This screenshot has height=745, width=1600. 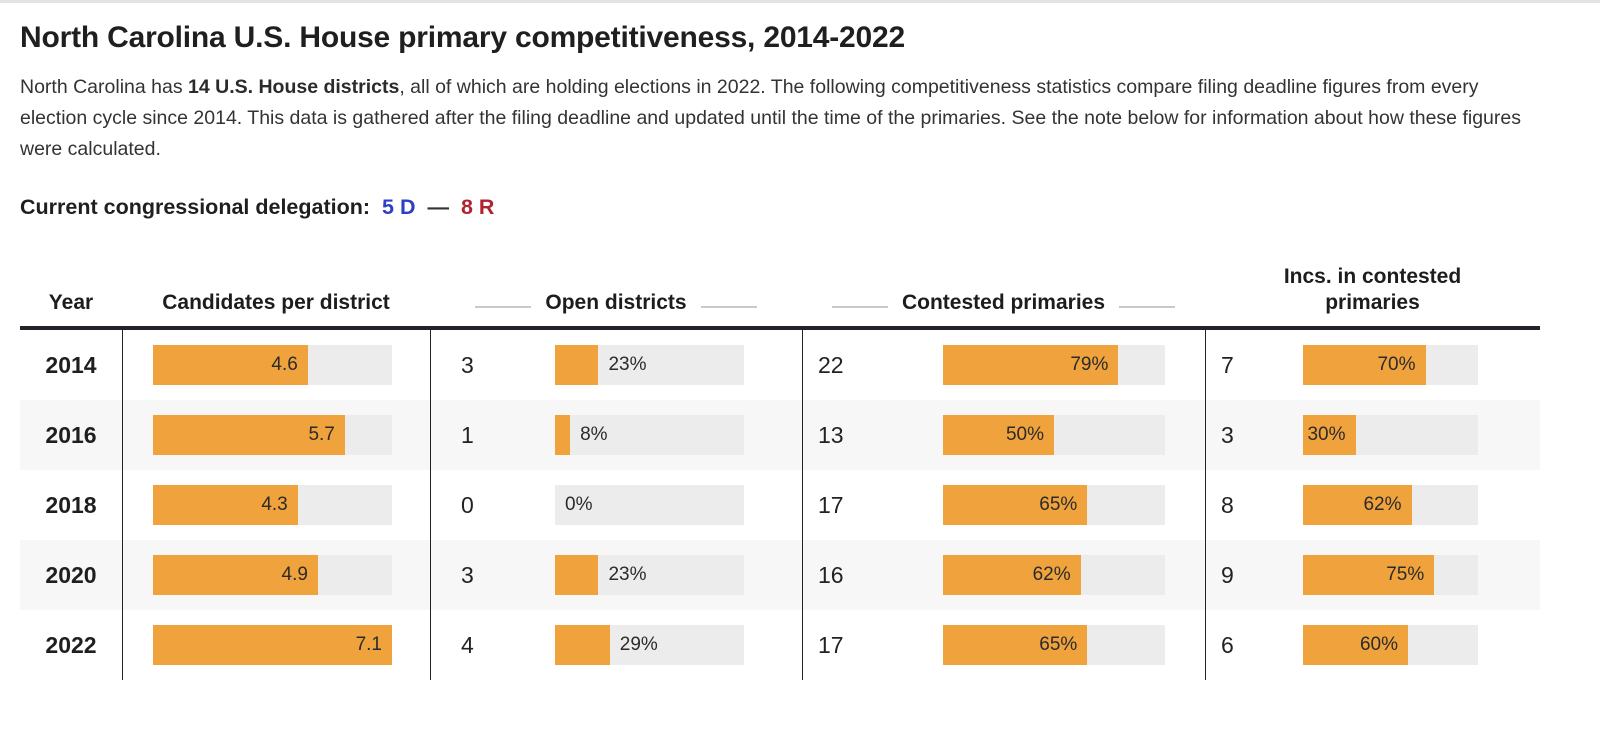 I want to click on open-districts-cell: 0 0%, so click(x=616, y=505).